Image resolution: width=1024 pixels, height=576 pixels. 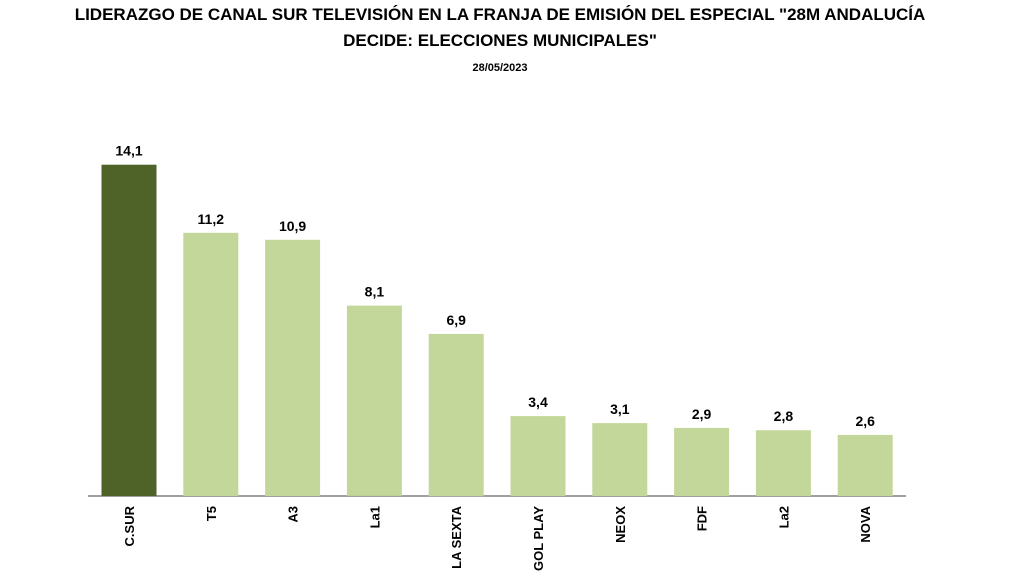 I want to click on category-label: La1, so click(x=374, y=517).